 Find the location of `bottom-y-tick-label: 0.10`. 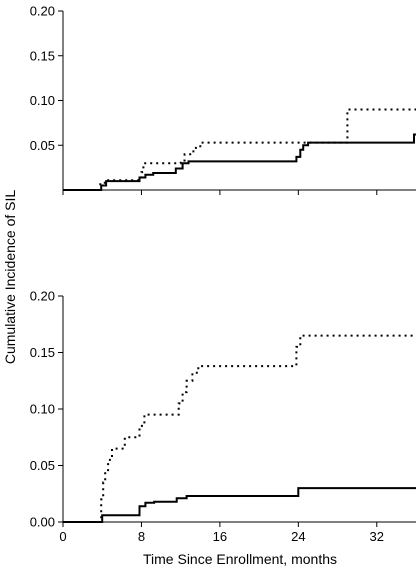

bottom-y-tick-label: 0.10 is located at coordinates (42, 409).